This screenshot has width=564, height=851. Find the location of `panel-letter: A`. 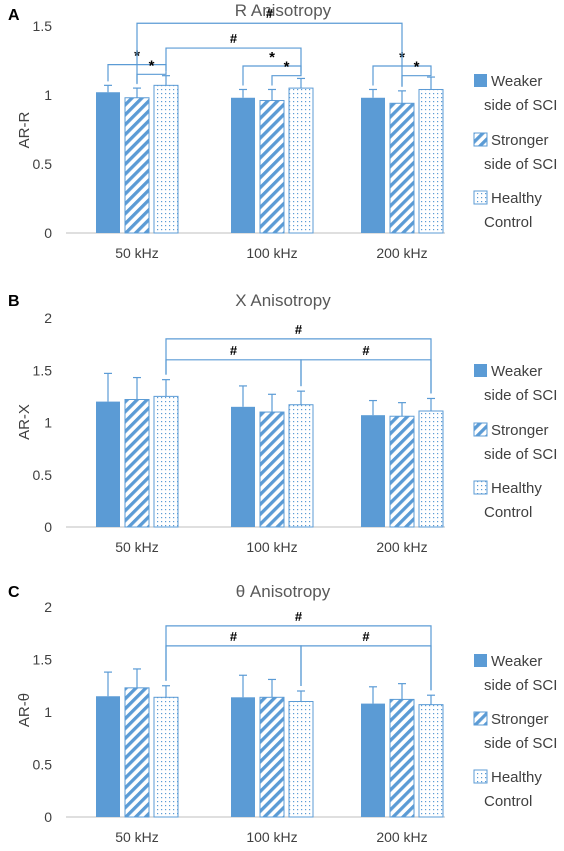

panel-letter: A is located at coordinates (14, 15).